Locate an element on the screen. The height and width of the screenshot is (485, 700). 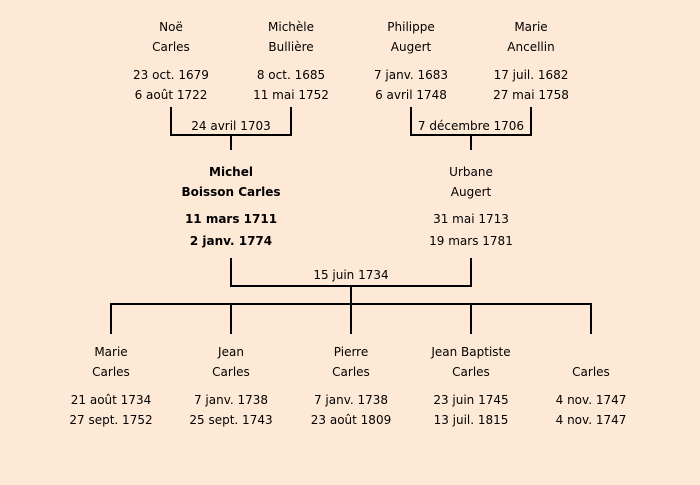
death-date: 23 août 1809 is located at coordinates (351, 420).